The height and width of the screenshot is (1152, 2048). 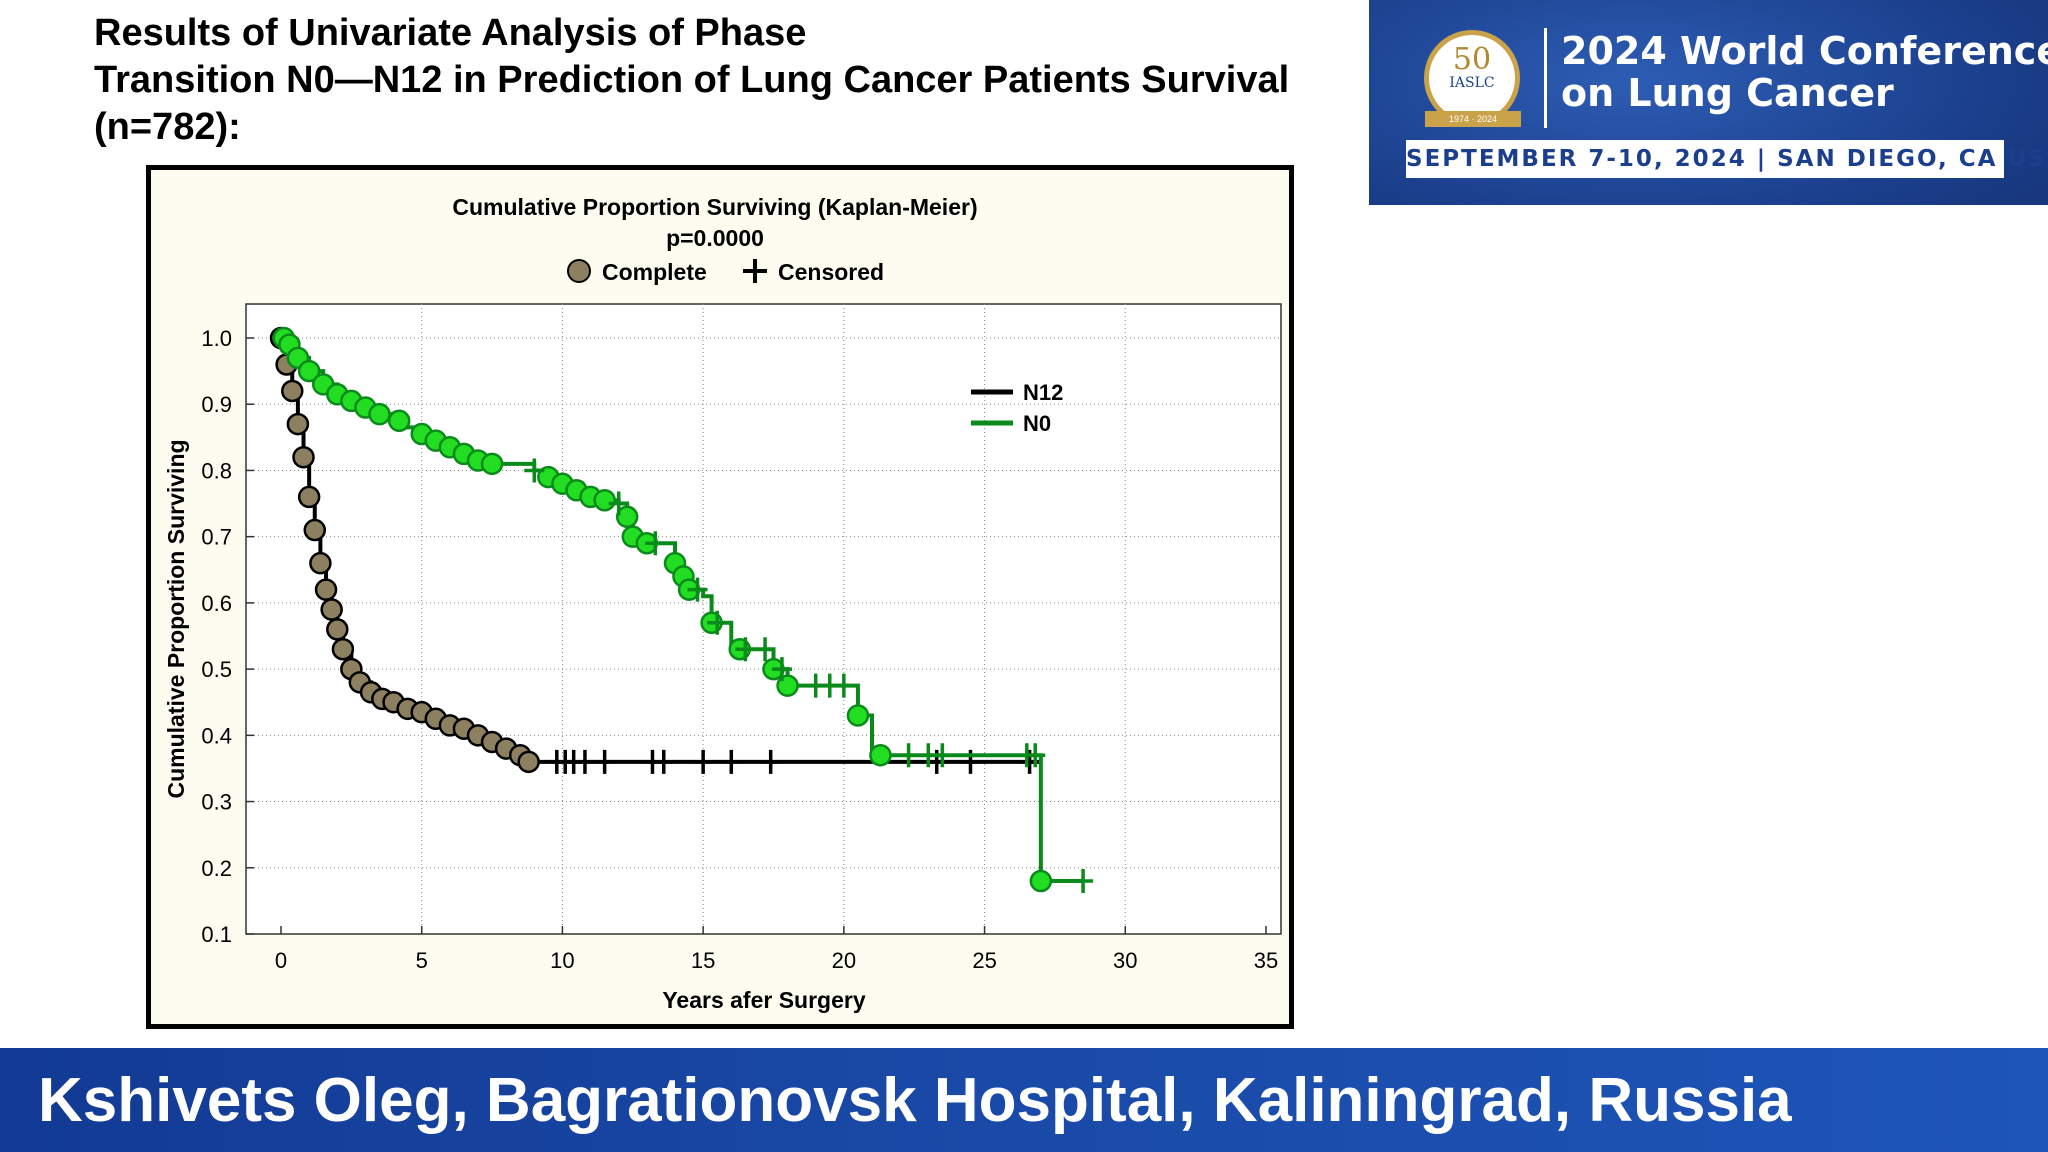 I want to click on x-tick-label: 20, so click(x=844, y=960).